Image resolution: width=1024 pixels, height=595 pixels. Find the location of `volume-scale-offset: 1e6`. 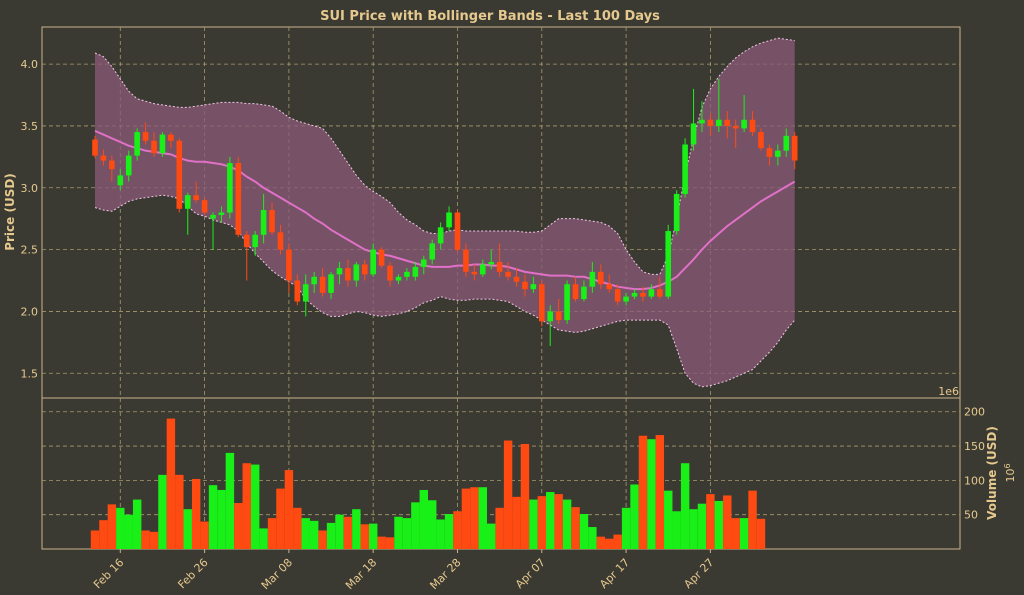

volume-scale-offset: 1e6 is located at coordinates (948, 391).